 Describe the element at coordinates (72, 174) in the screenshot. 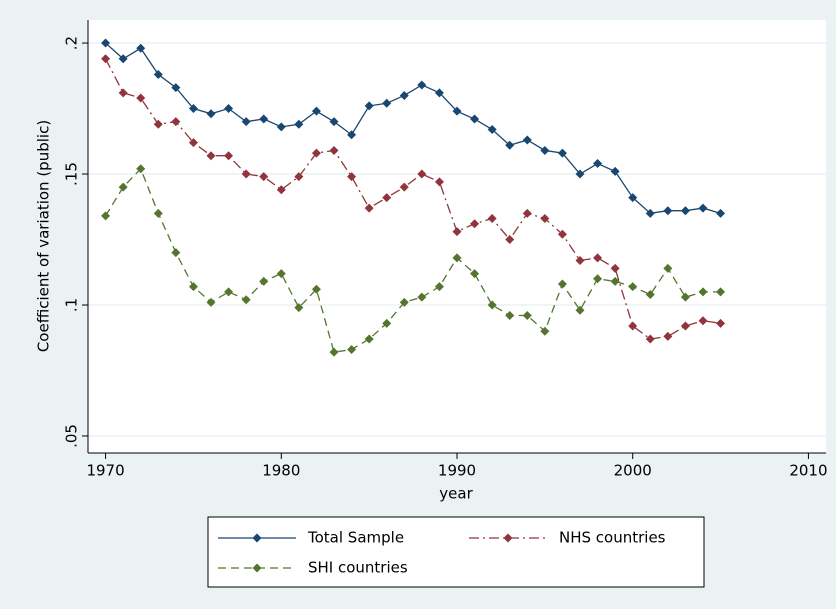

I see `y-tick-label: .15` at that location.